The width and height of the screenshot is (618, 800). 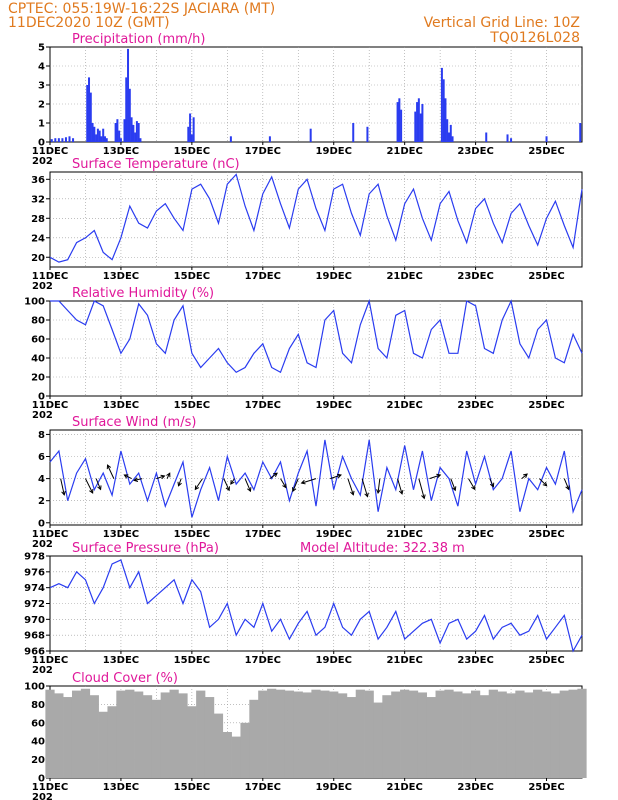 What do you see at coordinates (38, 340) in the screenshot?
I see `y-tick-label: 60` at bounding box center [38, 340].